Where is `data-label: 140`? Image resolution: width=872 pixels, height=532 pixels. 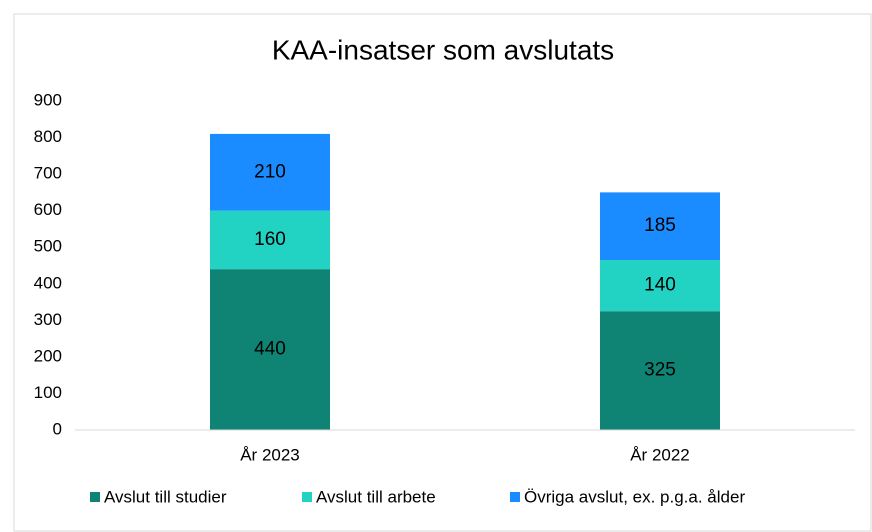 data-label: 140 is located at coordinates (660, 285).